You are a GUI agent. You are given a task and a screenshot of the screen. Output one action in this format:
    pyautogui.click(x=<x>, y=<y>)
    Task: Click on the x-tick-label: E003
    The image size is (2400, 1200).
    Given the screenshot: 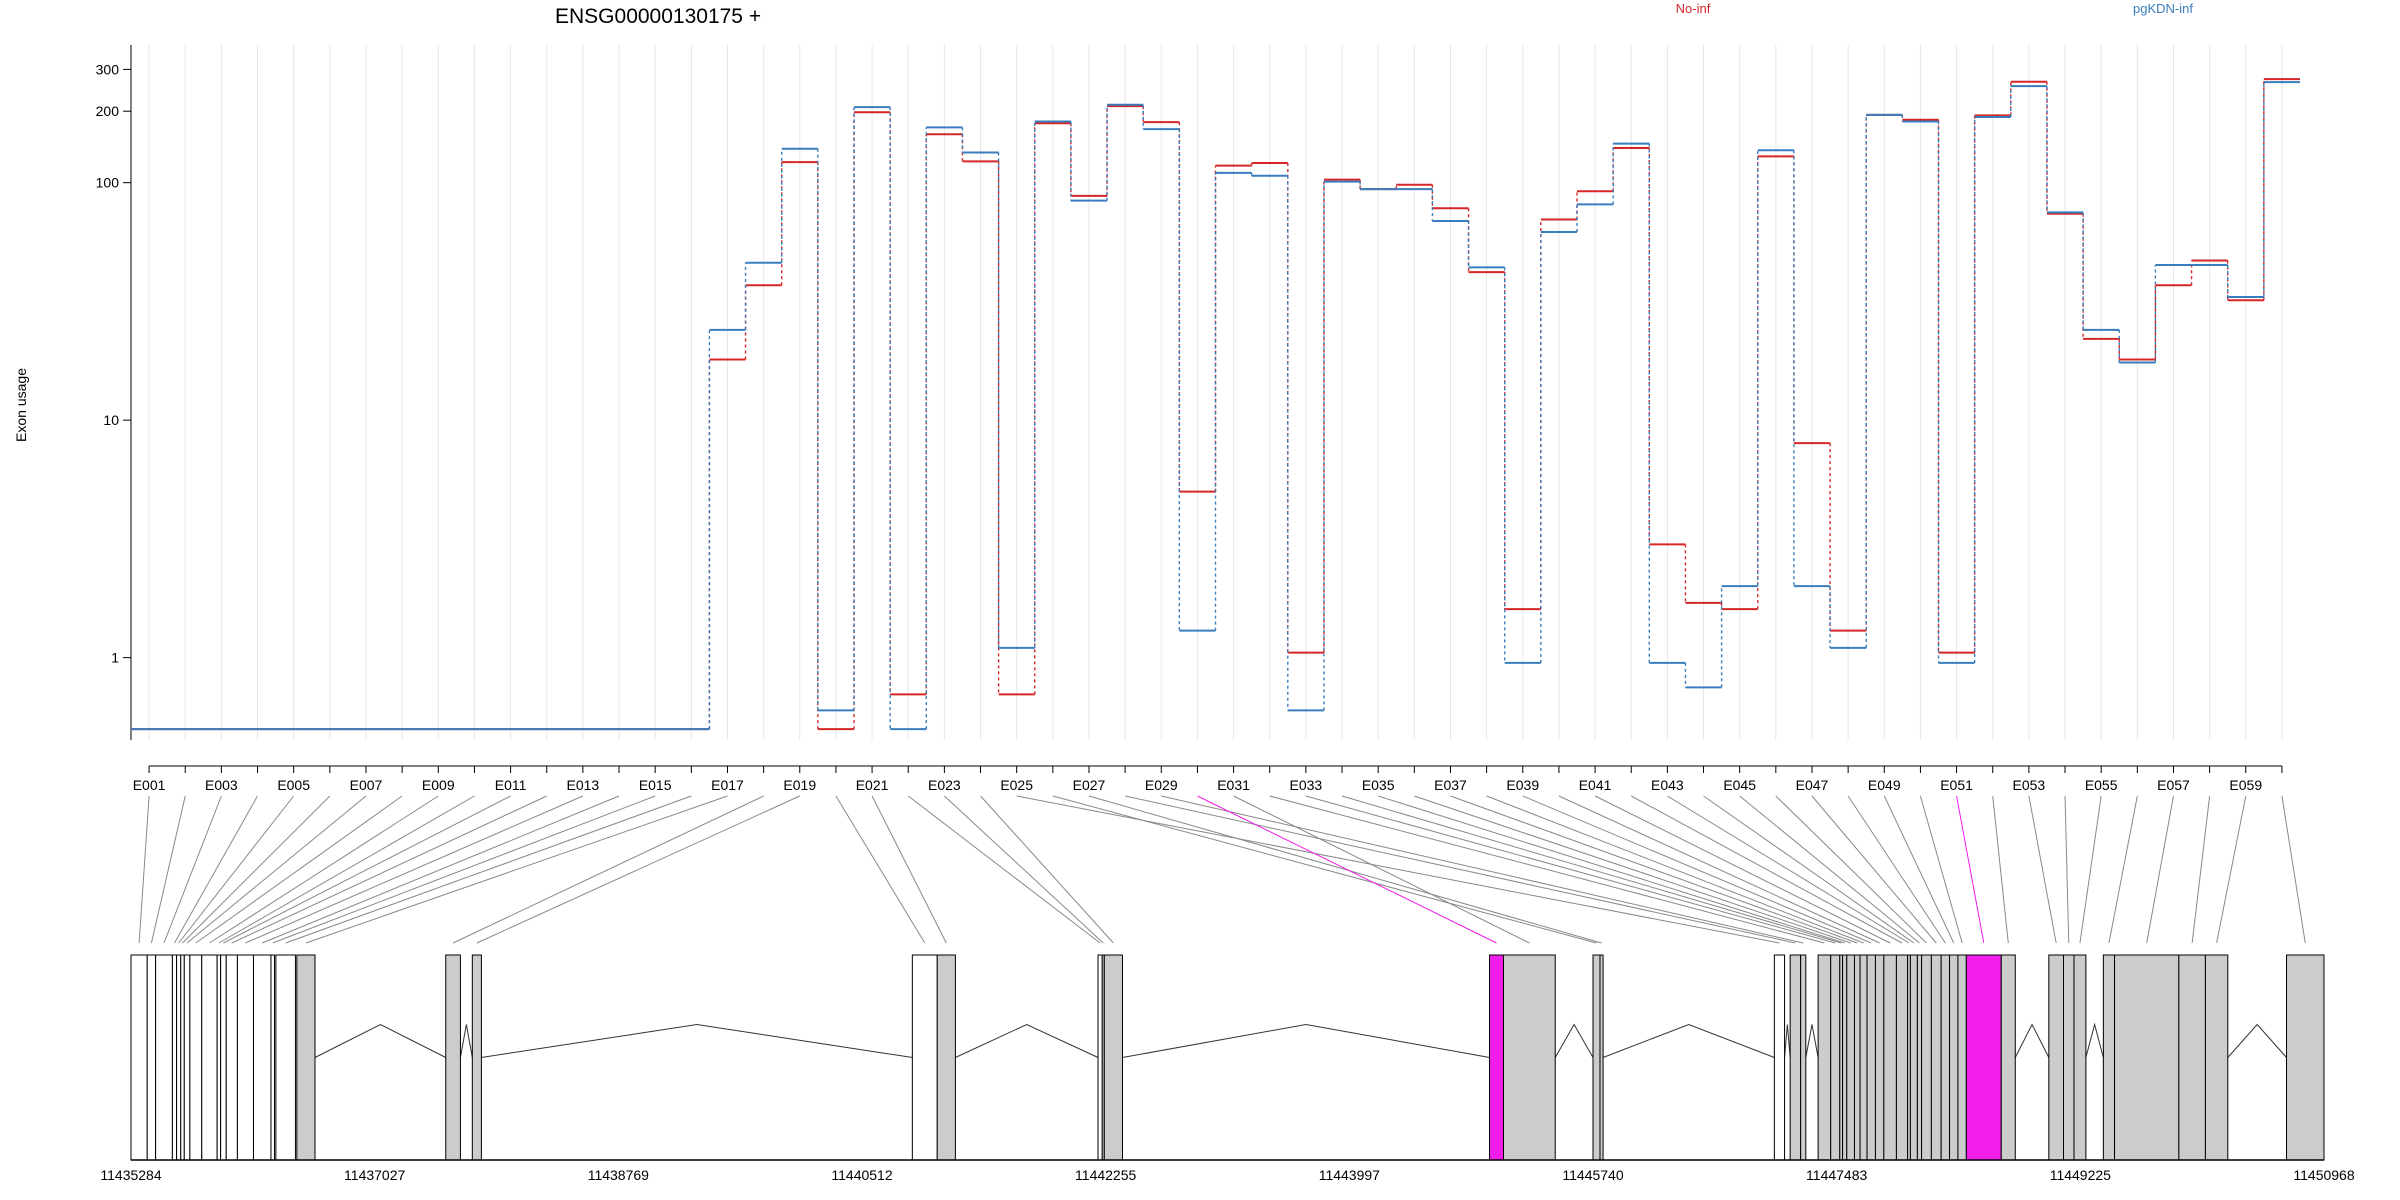 What is the action you would take?
    pyautogui.click(x=221, y=785)
    